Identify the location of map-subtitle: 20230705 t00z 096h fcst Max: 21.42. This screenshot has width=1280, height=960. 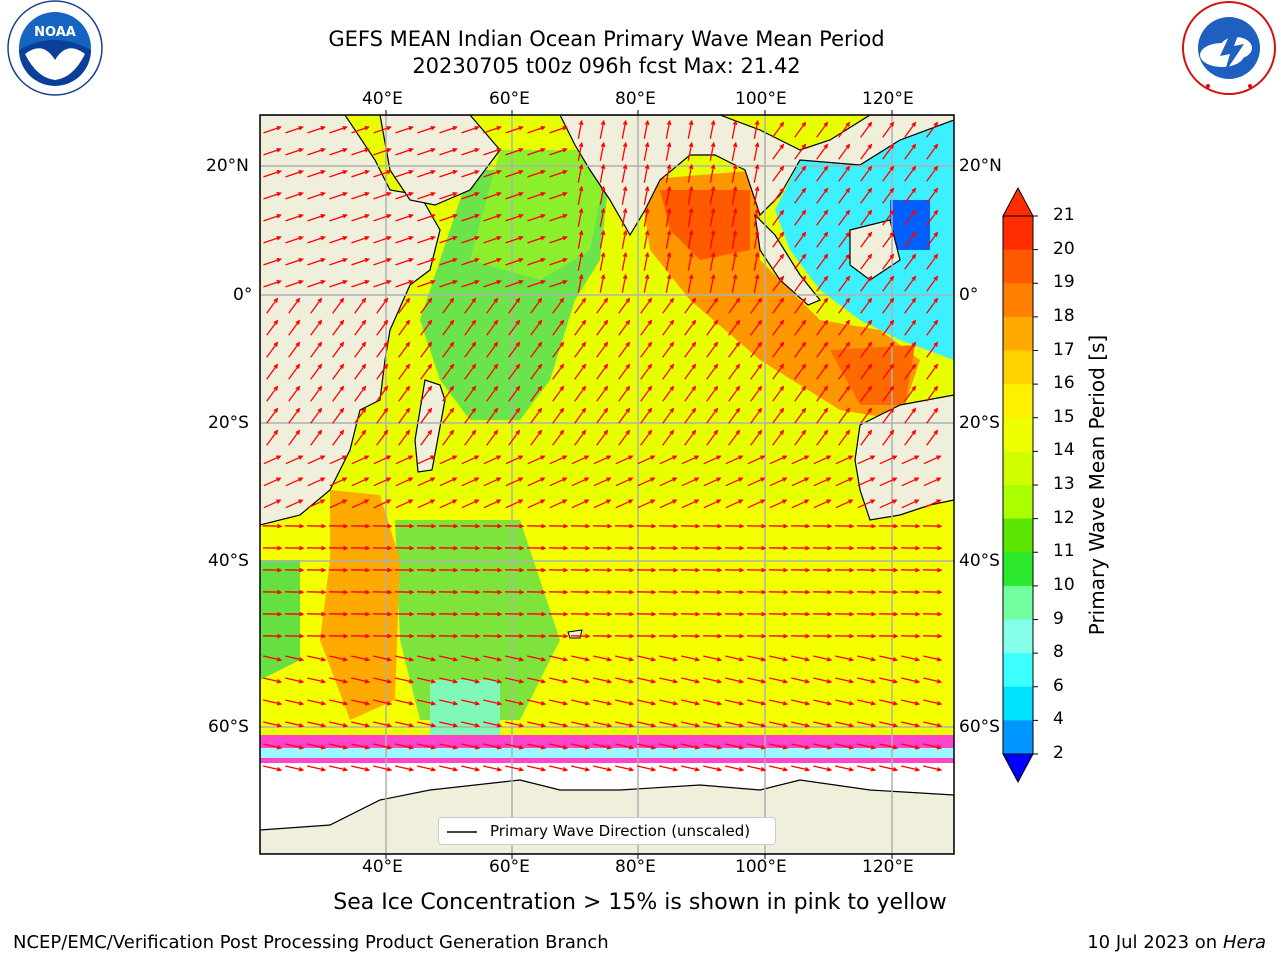
(606, 66).